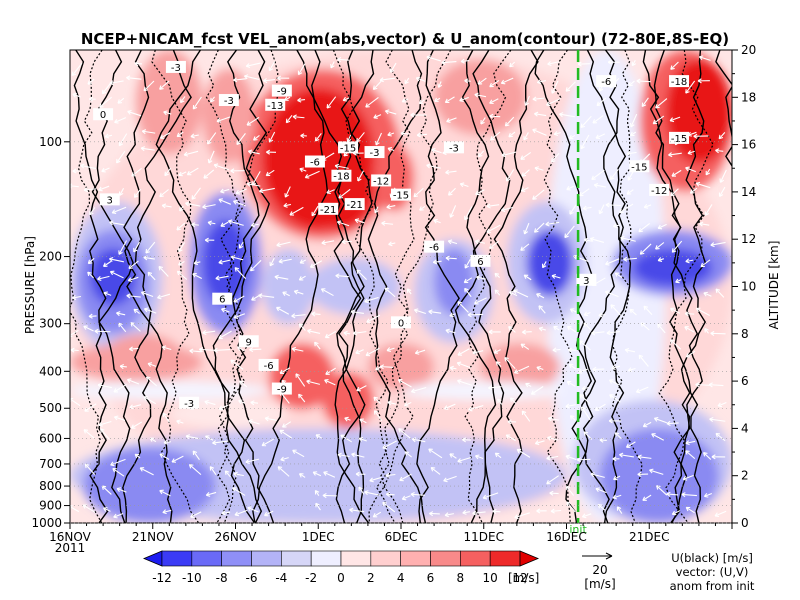  I want to click on contour-label-2: -3, so click(228, 100).